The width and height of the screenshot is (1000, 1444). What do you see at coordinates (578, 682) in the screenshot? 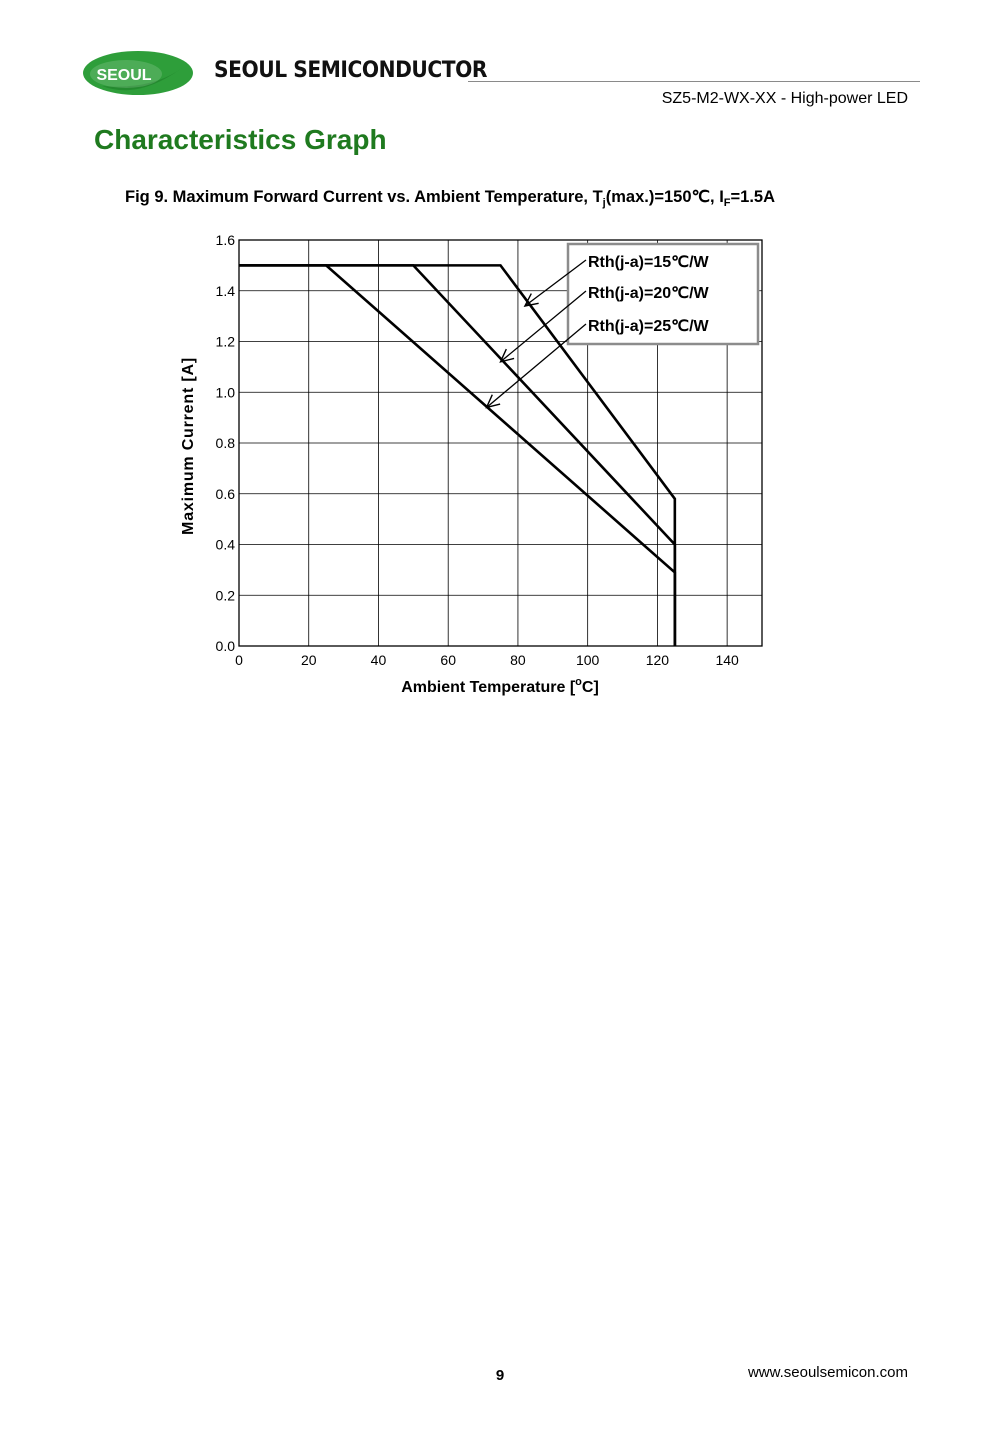
I see `x-axis-label-degree: o` at bounding box center [578, 682].